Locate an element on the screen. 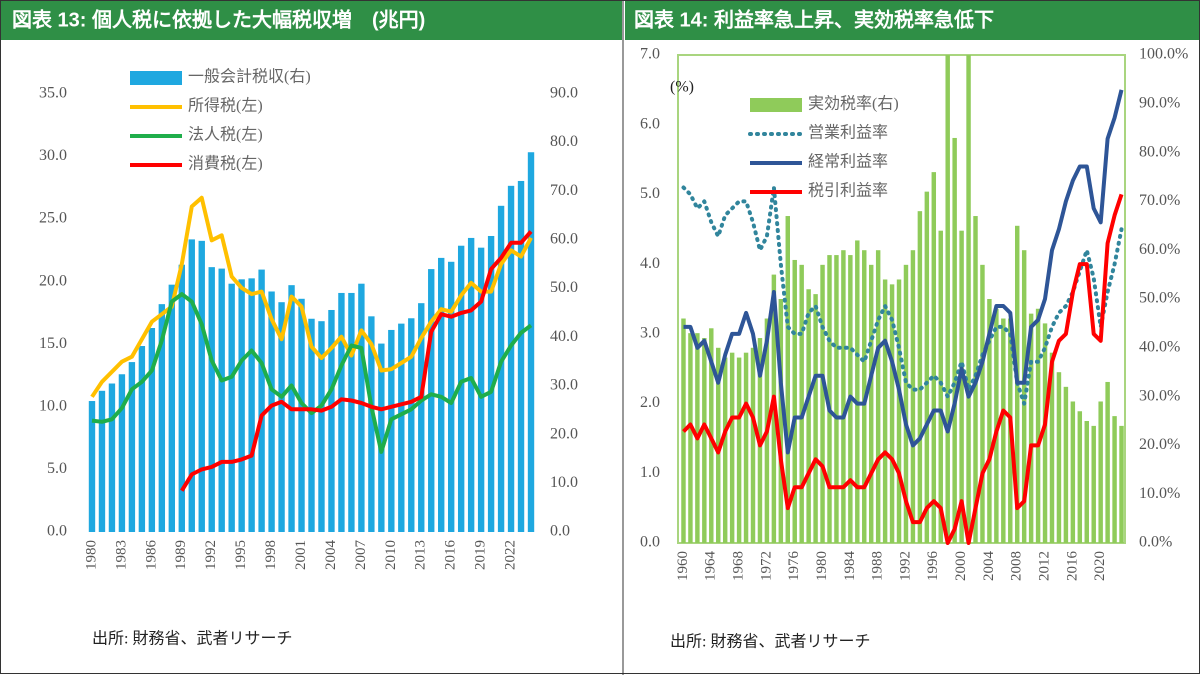 Image resolution: width=1200 pixels, height=675 pixels. x-tick-label: 2007 is located at coordinates (361, 555).